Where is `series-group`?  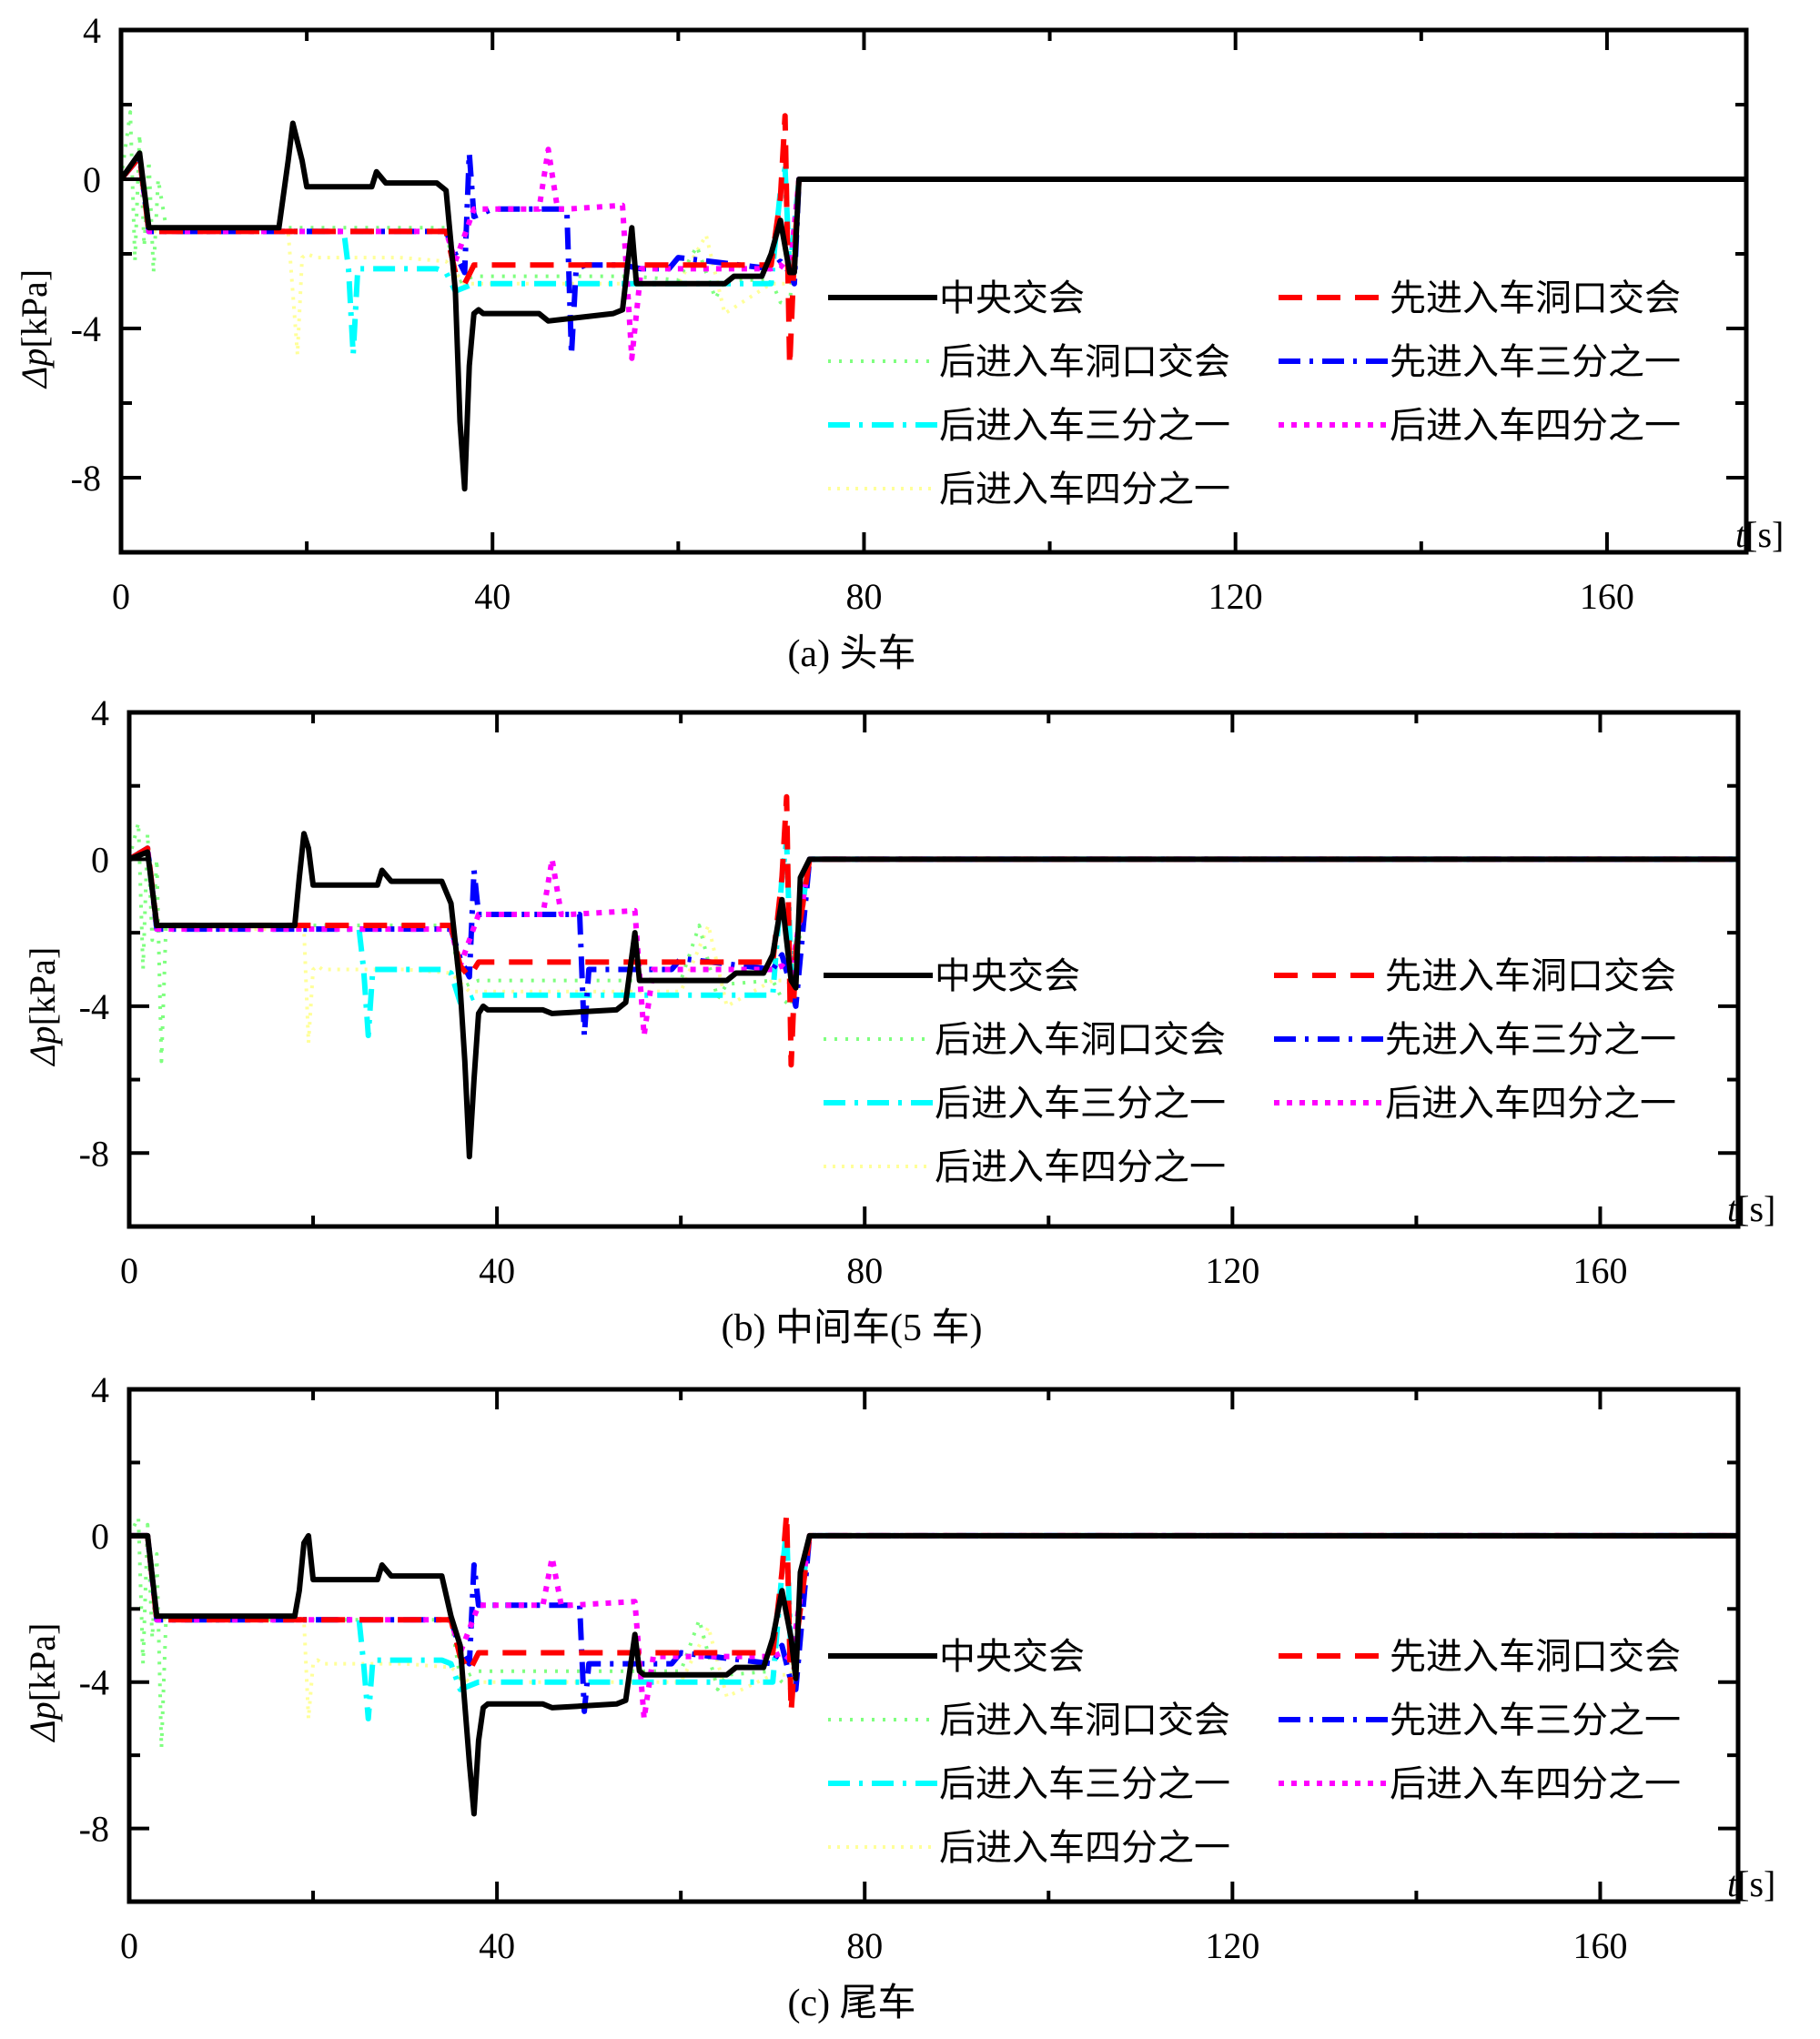 series-group is located at coordinates (934, 1663).